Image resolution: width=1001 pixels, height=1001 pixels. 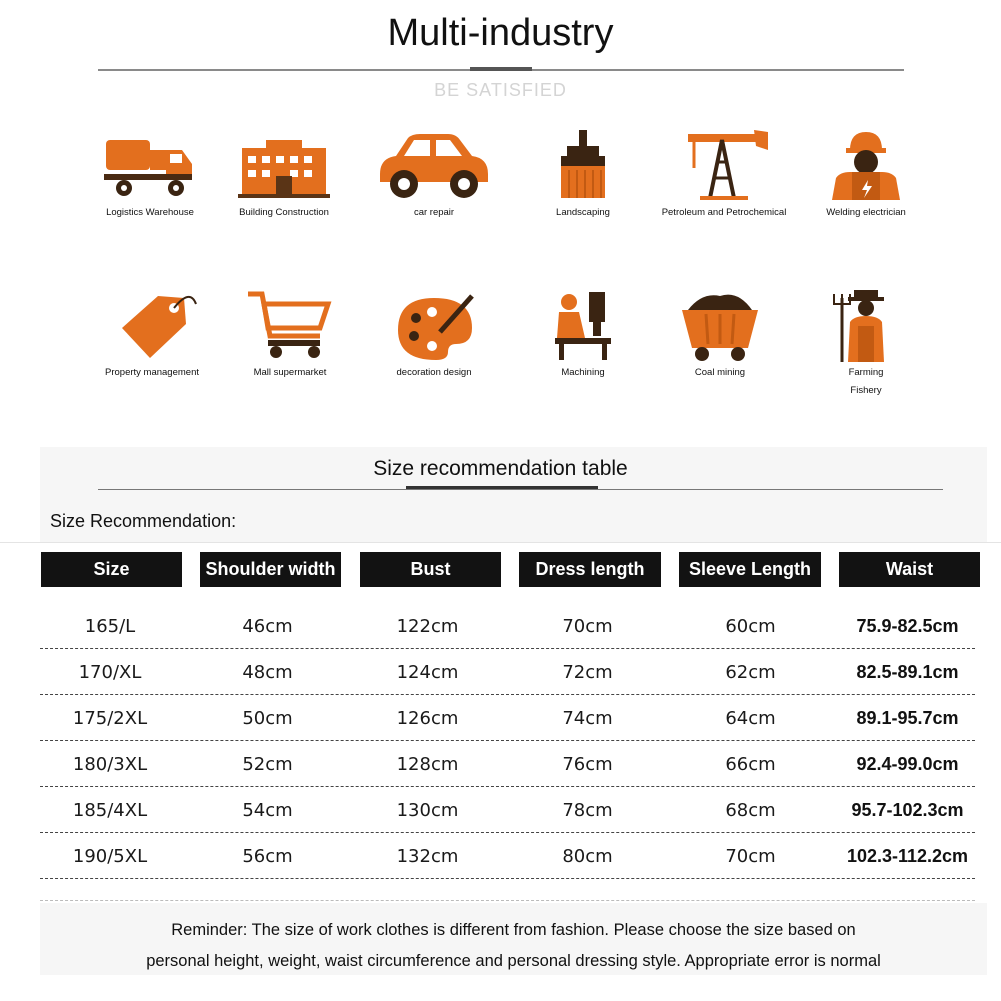 I want to click on industry-label: Property management, so click(x=152, y=372).